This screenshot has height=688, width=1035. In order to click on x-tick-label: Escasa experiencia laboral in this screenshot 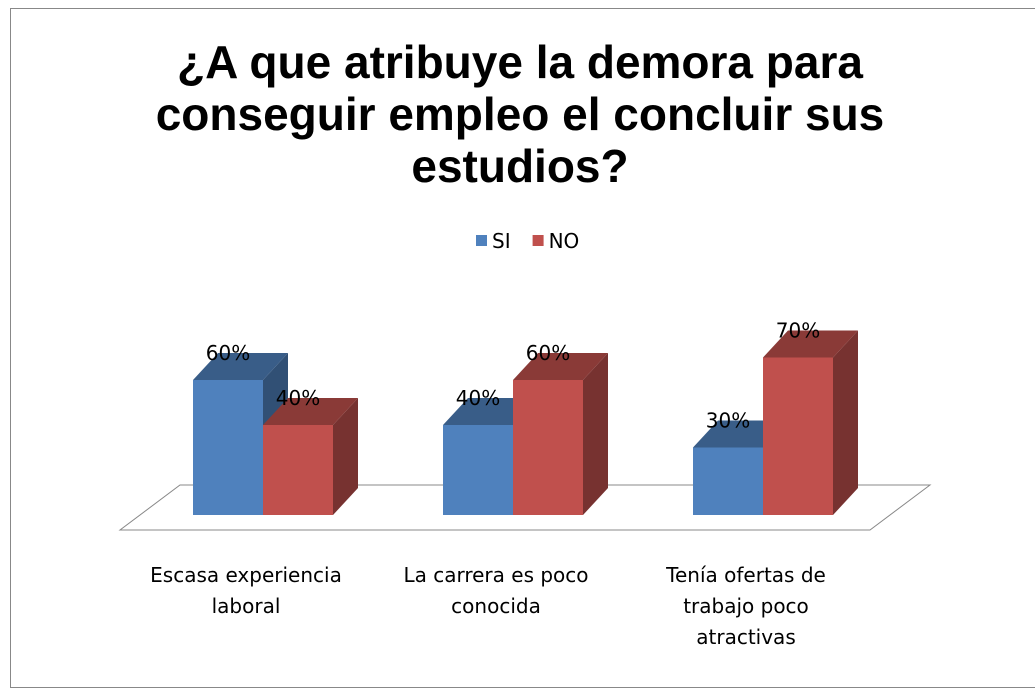, I will do `click(246, 590)`.